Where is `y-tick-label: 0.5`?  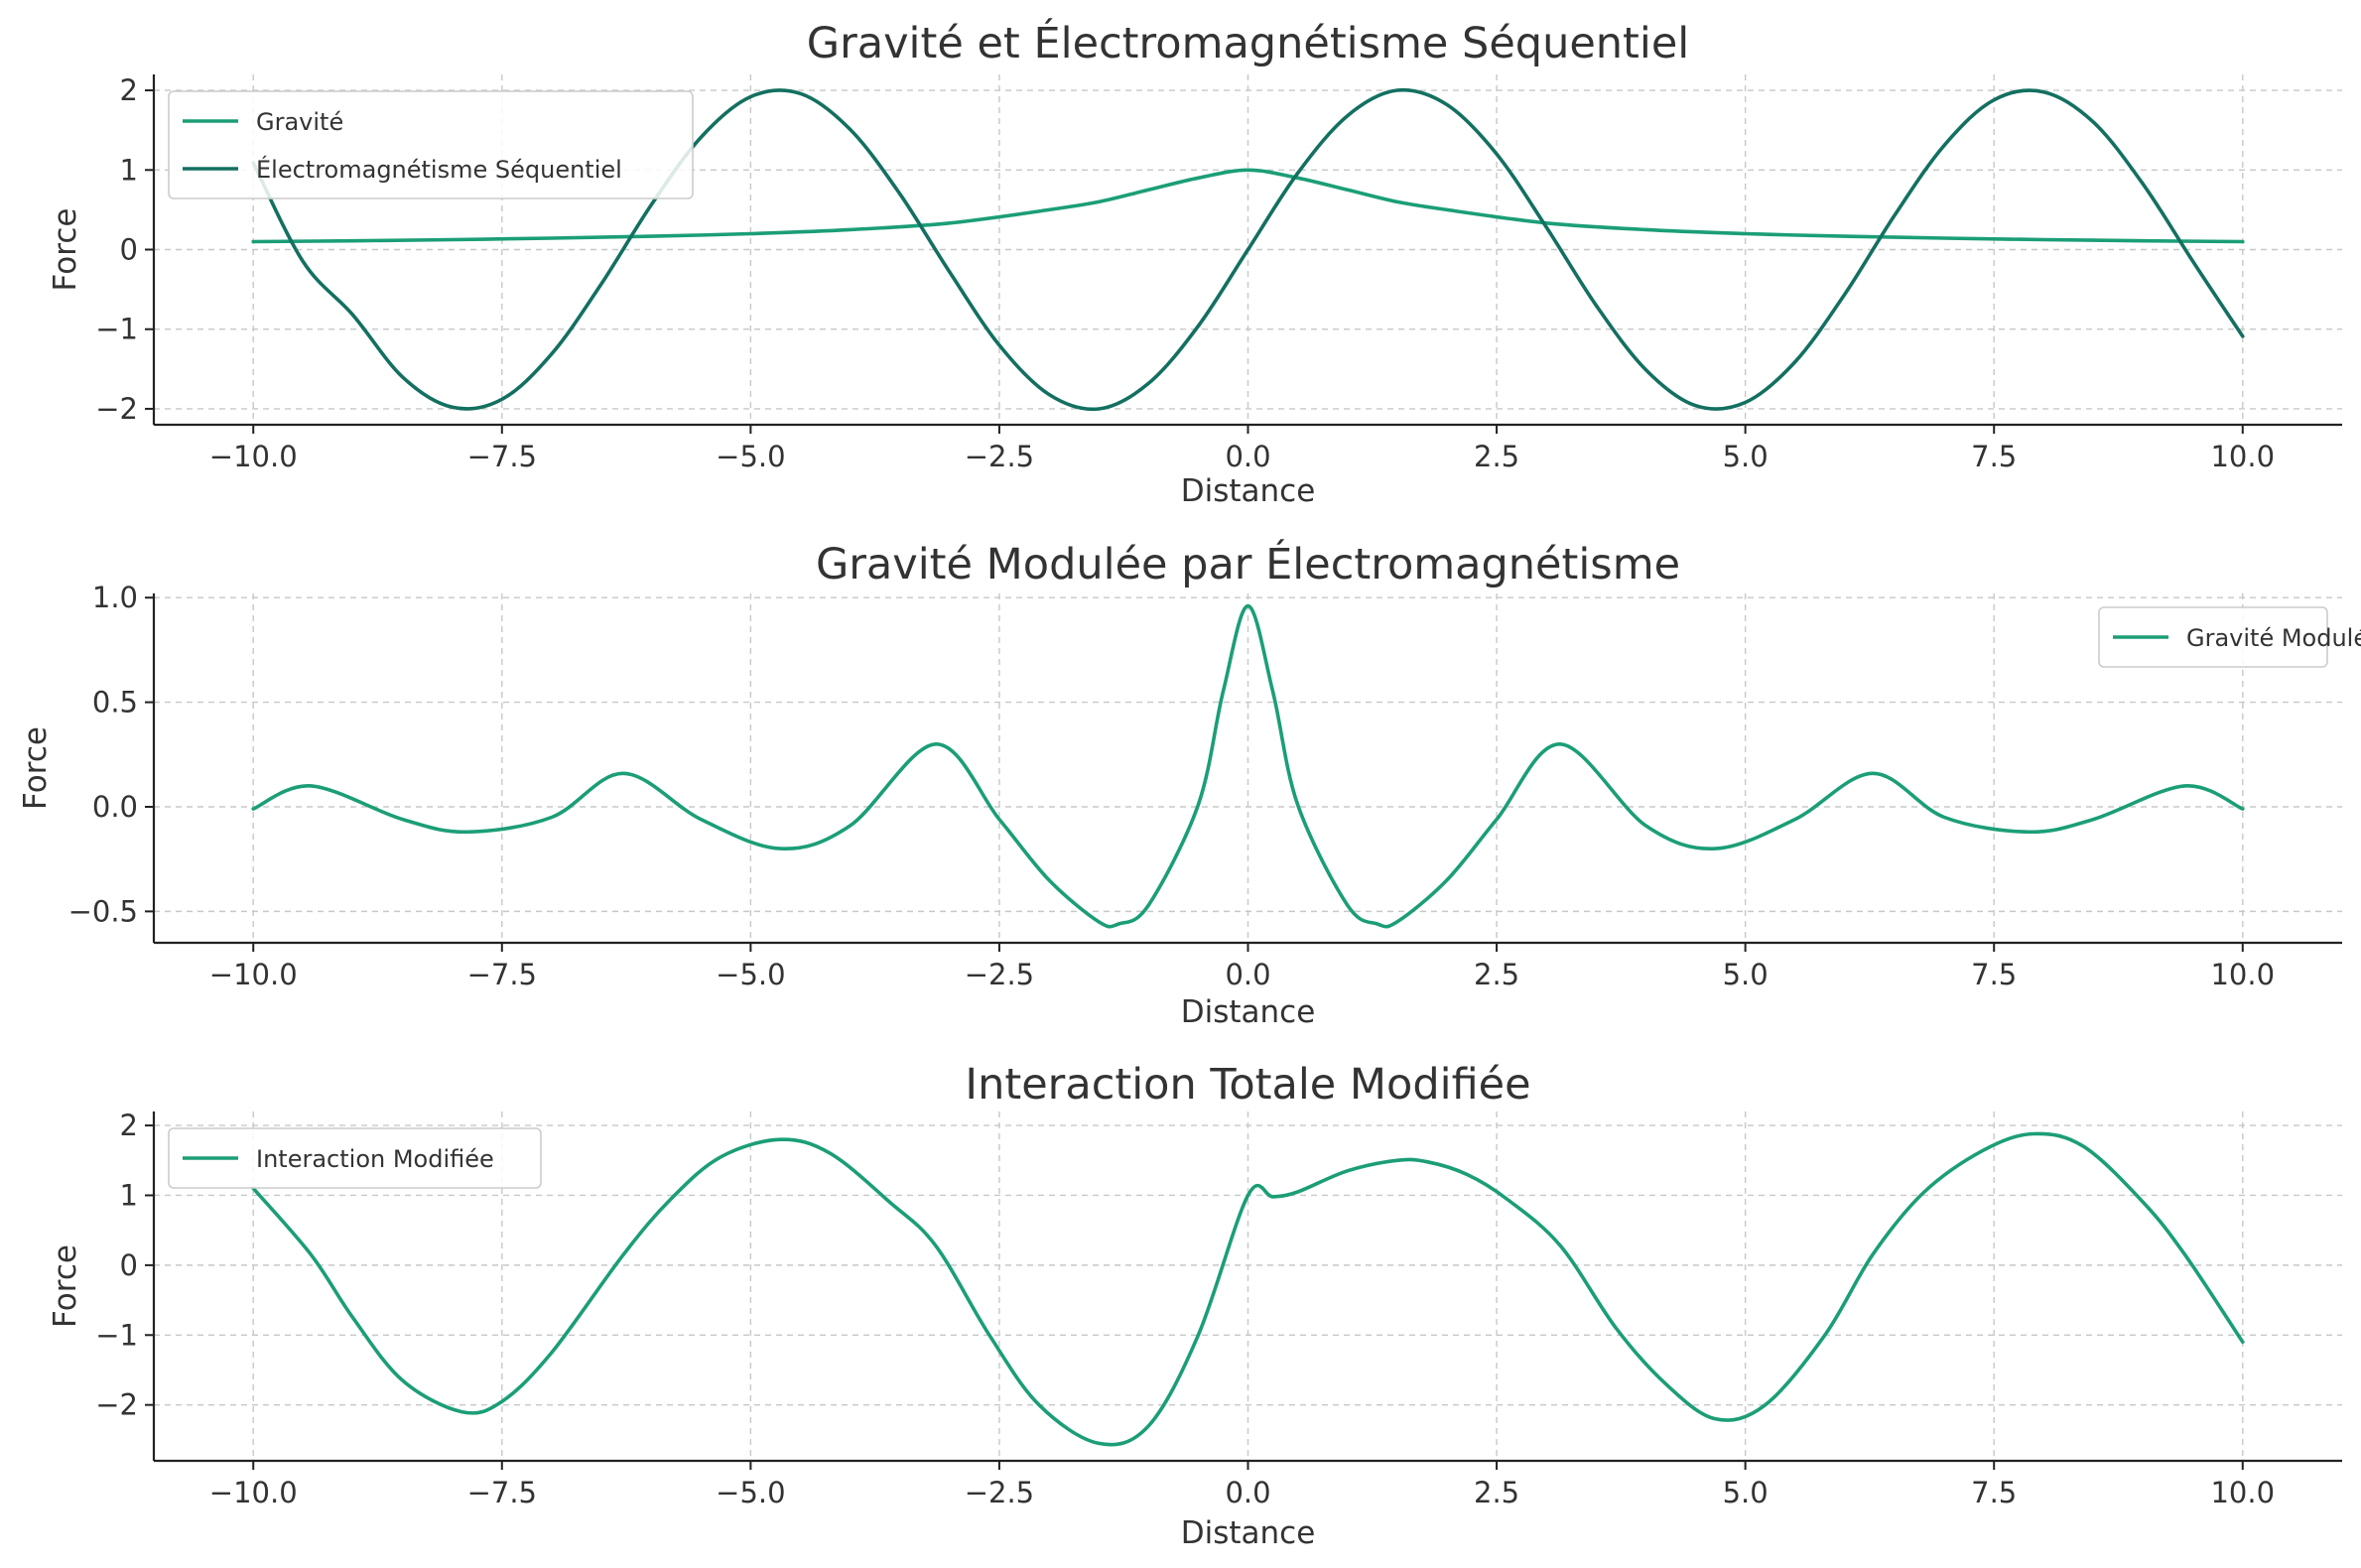 y-tick-label: 0.5 is located at coordinates (115, 702).